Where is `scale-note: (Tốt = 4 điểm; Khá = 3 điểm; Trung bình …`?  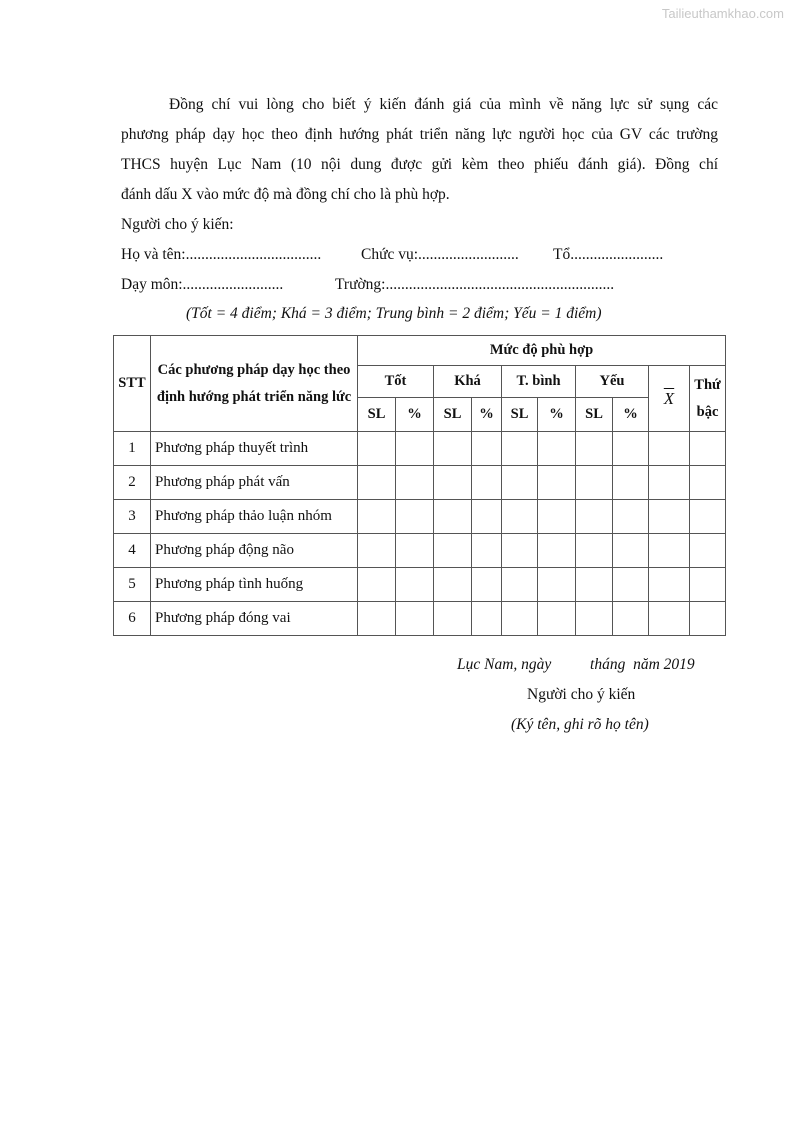 scale-note: (Tốt = 4 điểm; Khá = 3 điểm; Trung bình … is located at coordinates (394, 313).